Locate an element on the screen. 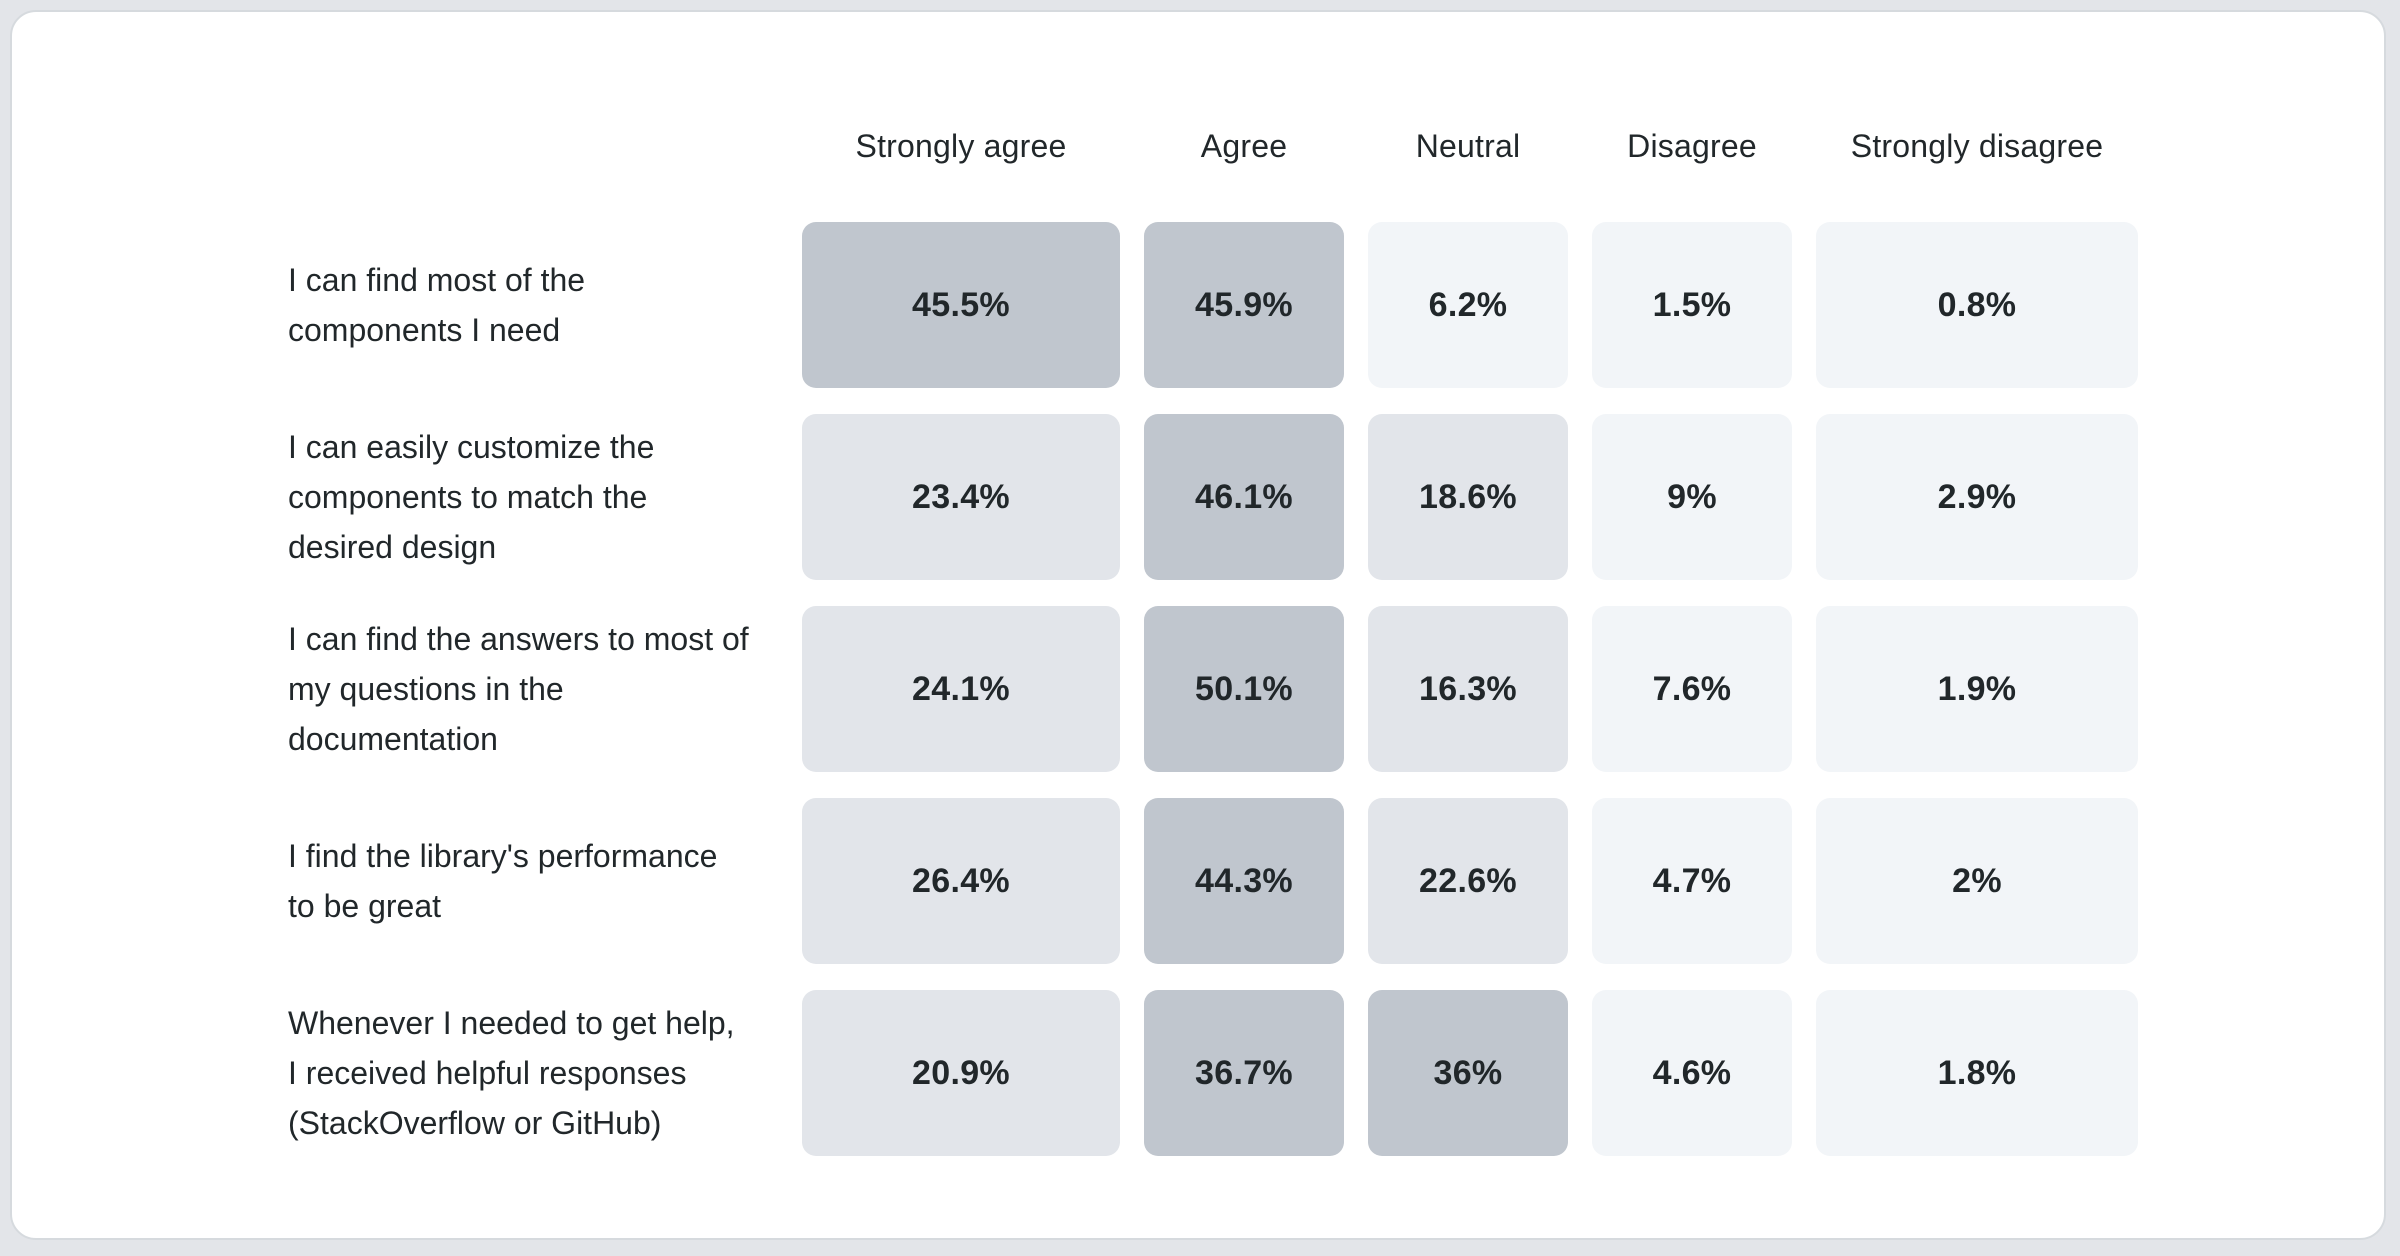 The width and height of the screenshot is (2400, 1256). heatmap-cell: 20.9% is located at coordinates (961, 1073).